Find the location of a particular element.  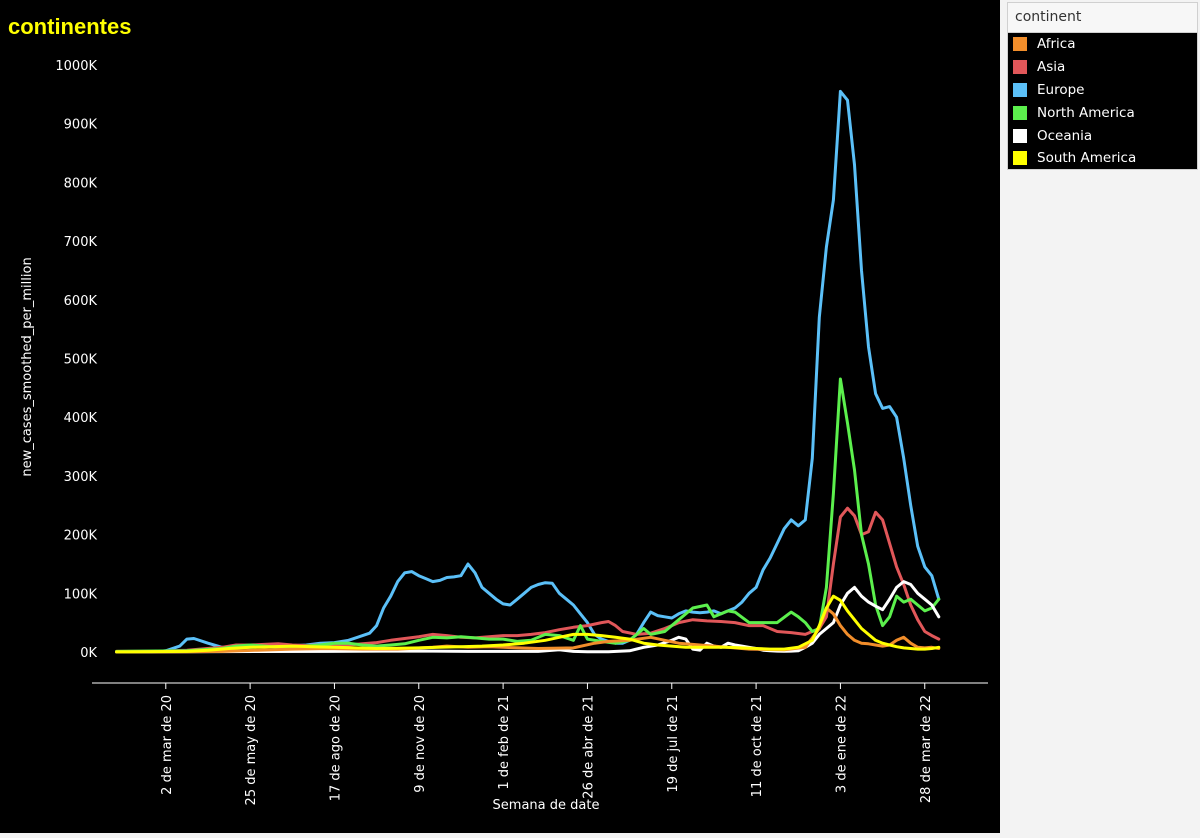

y-tick-label: 200K is located at coordinates (81, 536).